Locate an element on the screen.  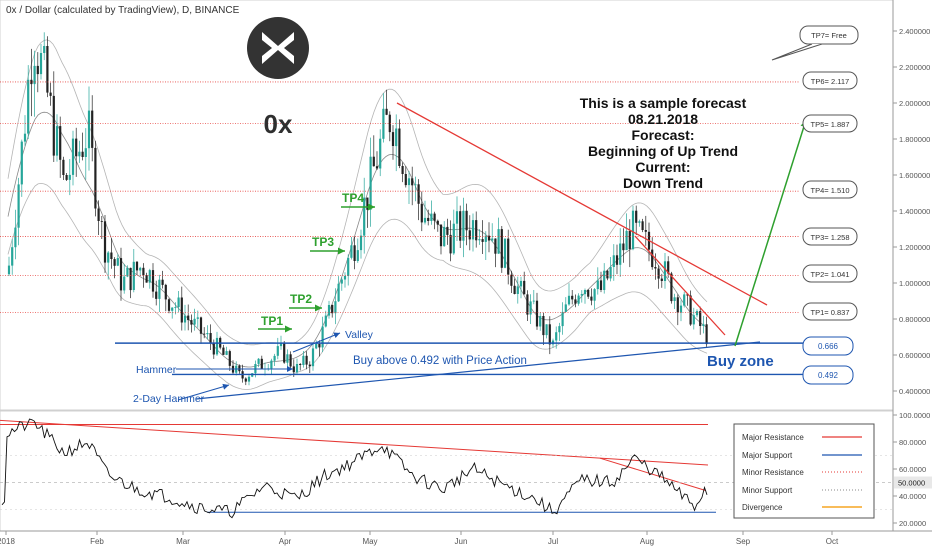
forecast-line-6: Down Trend is located at coordinates (663, 183).